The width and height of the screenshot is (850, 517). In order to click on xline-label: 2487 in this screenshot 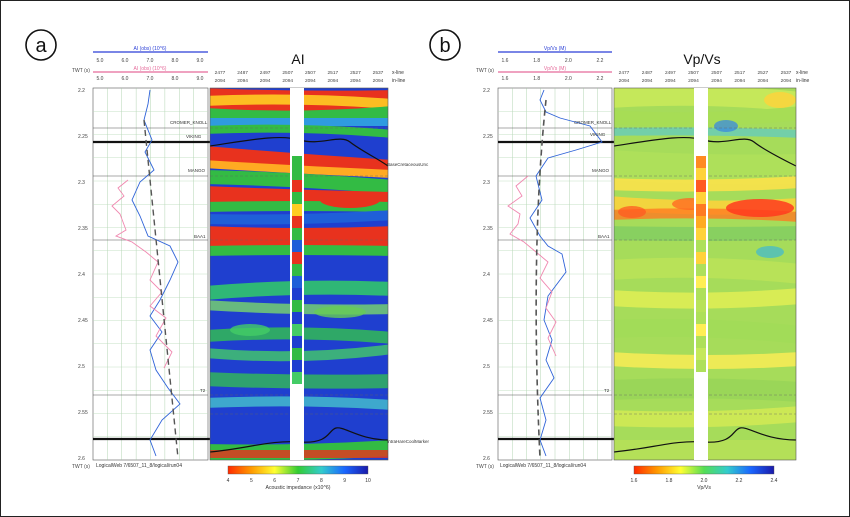, I will do `click(242, 73)`.